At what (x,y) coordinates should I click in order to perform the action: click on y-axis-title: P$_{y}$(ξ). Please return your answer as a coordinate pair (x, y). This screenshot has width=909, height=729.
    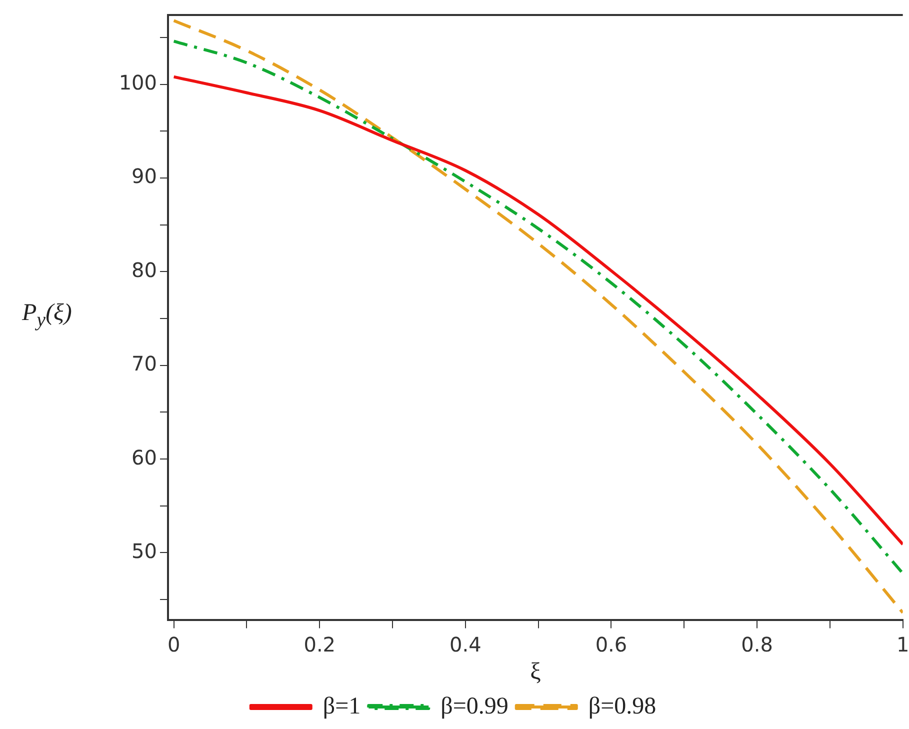
    Looking at the image, I should click on (47, 316).